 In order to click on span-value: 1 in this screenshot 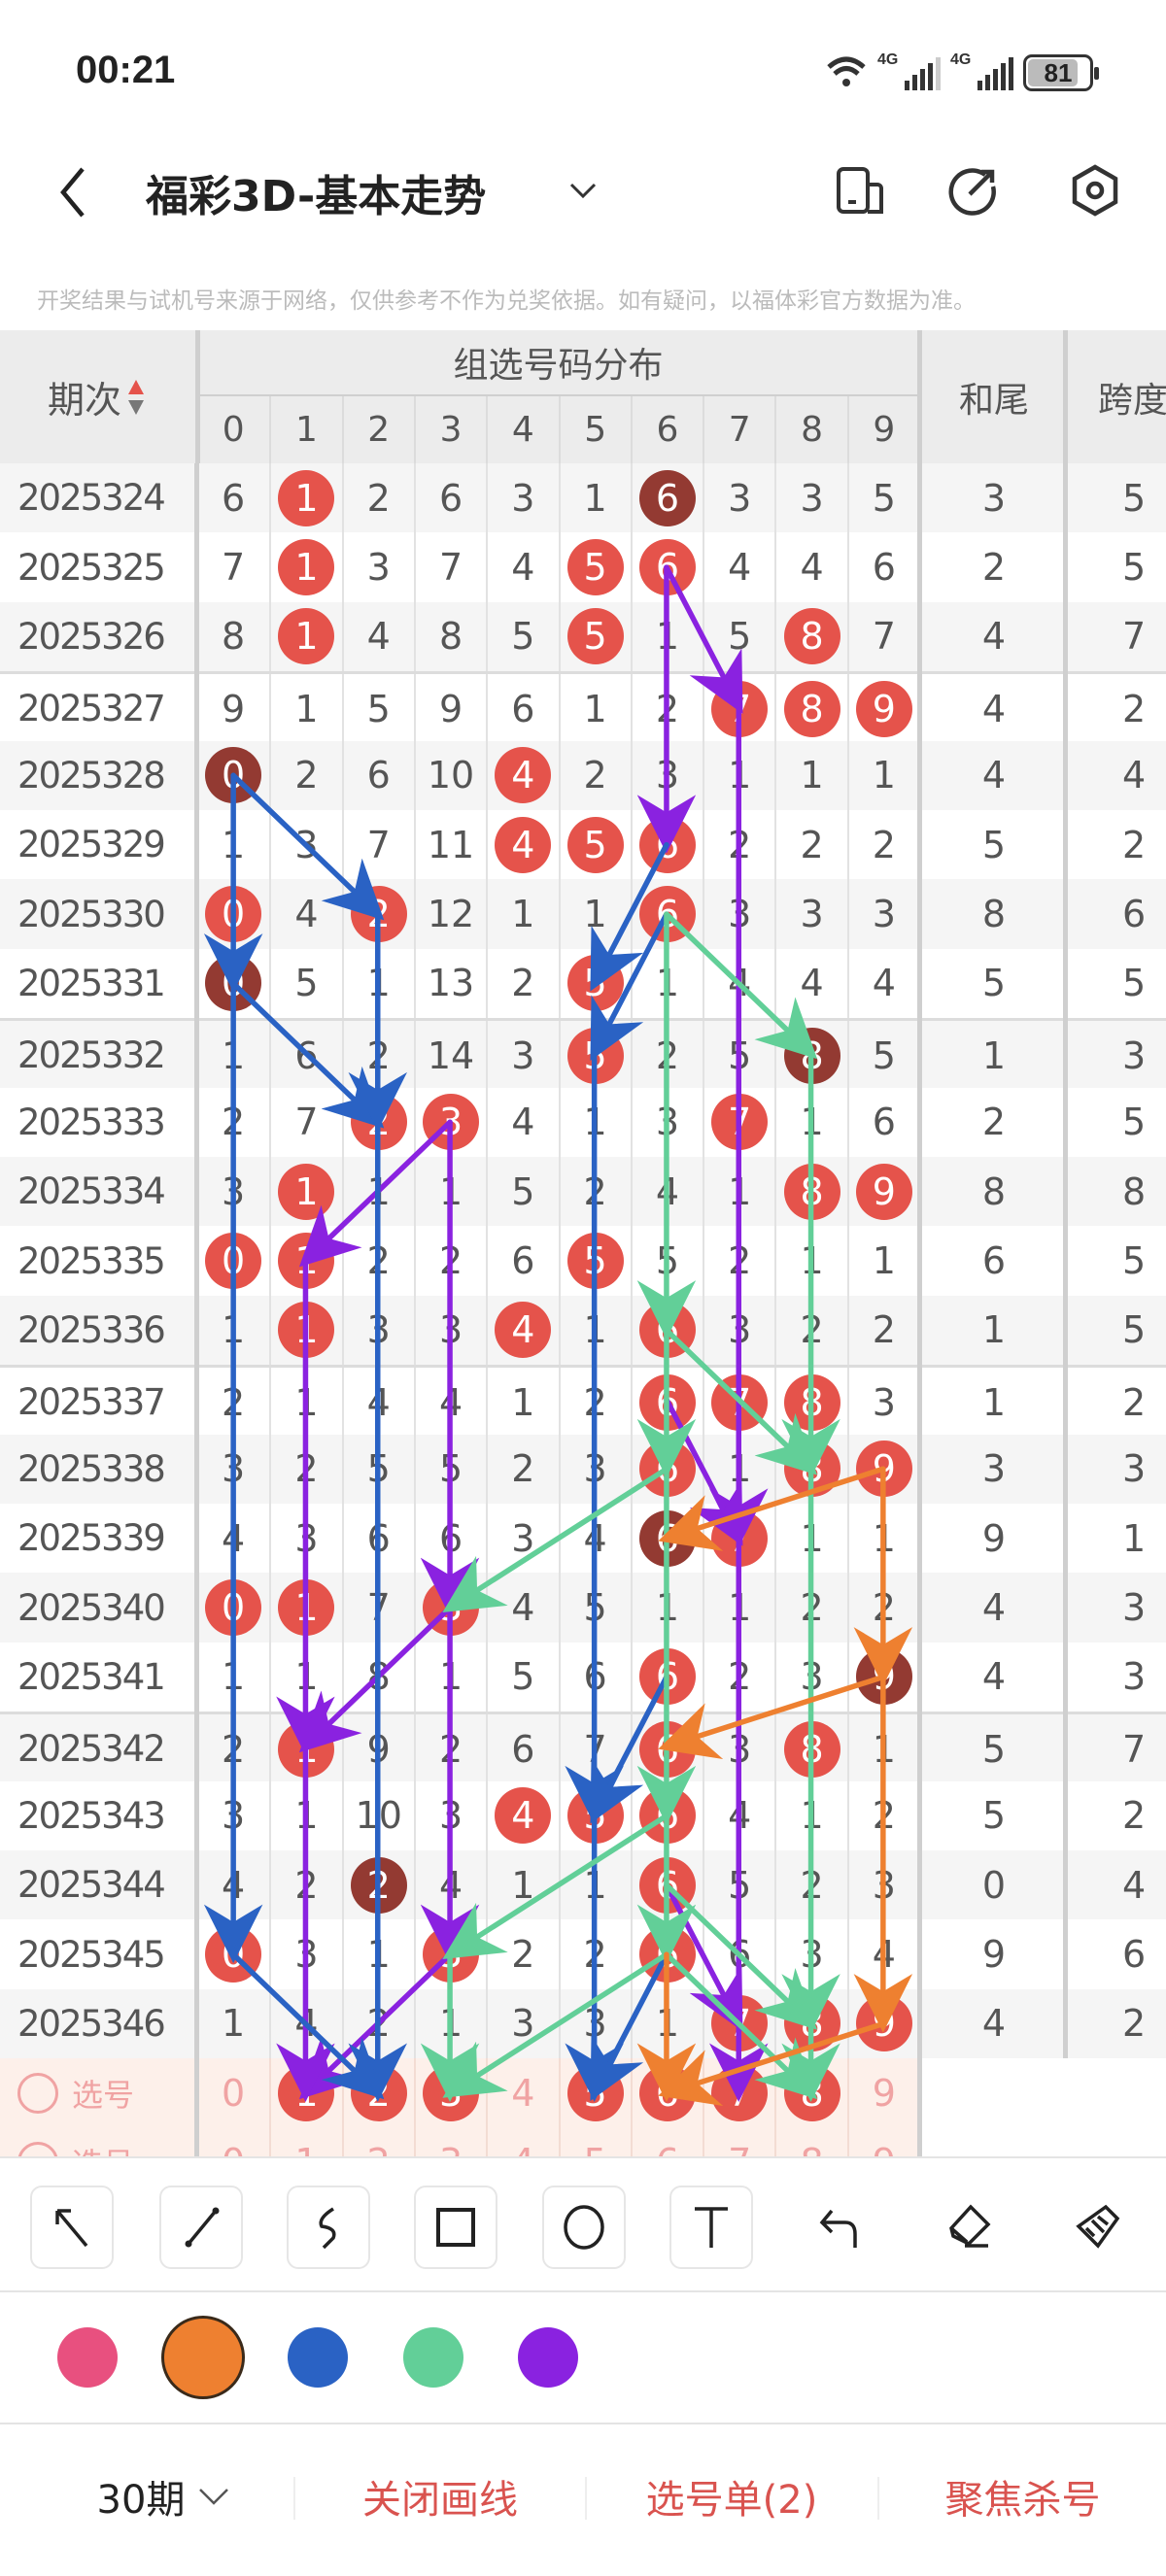, I will do `click(1134, 1538)`.